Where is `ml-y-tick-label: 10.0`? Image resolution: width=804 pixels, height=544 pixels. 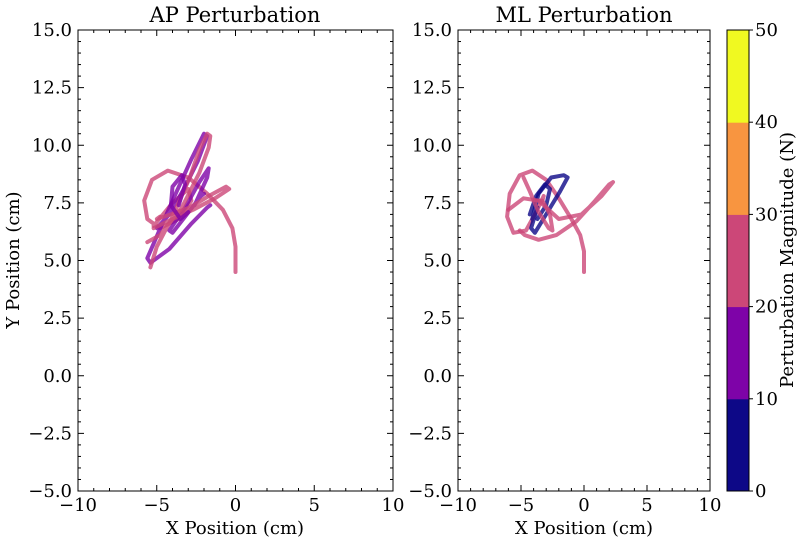 ml-y-tick-label: 10.0 is located at coordinates (432, 145).